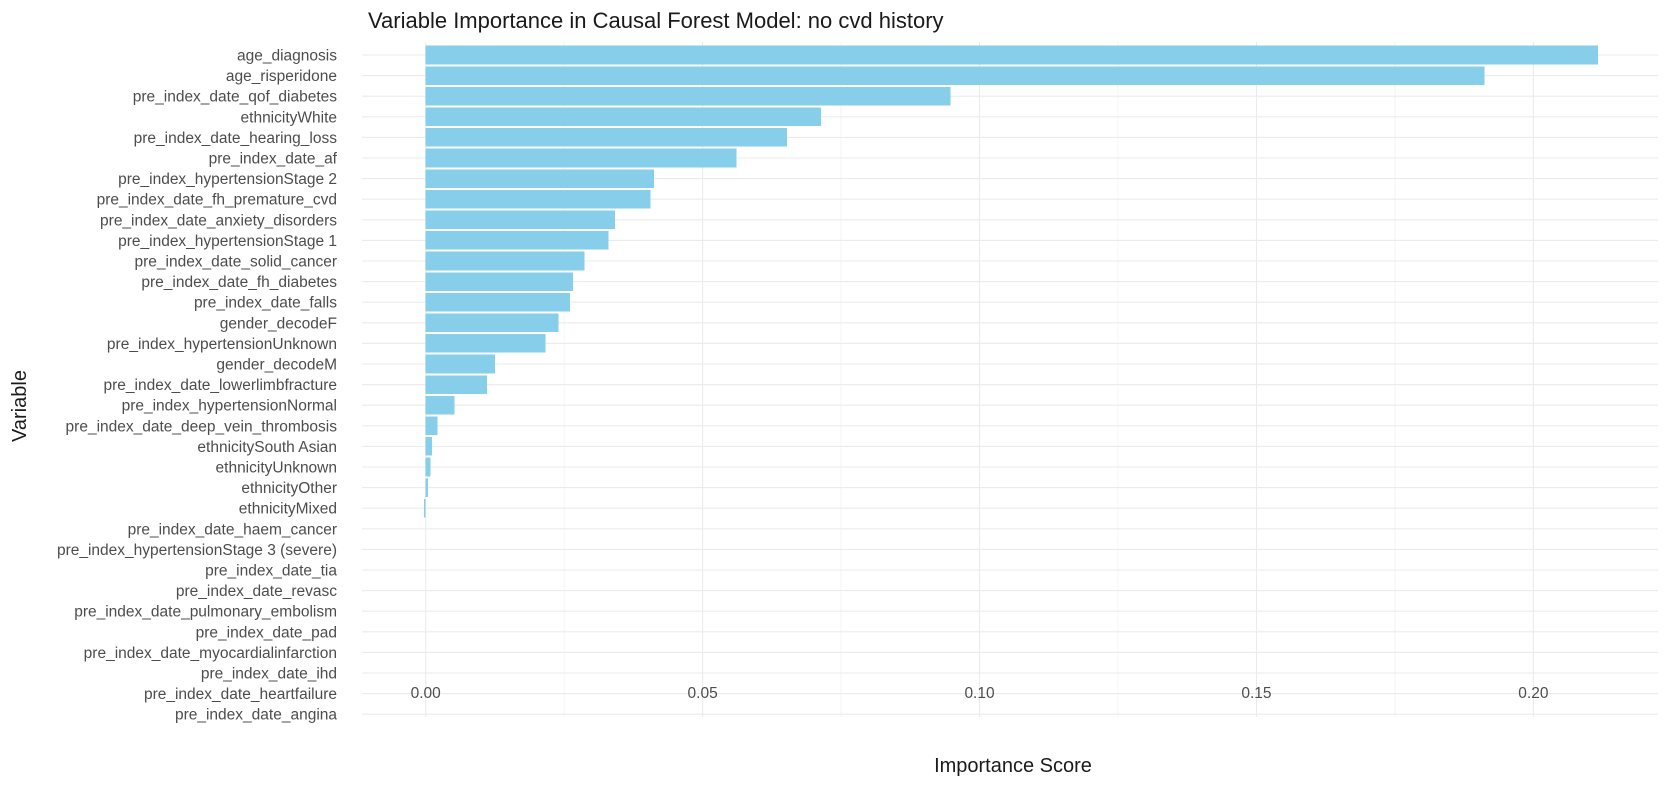 This screenshot has width=1668, height=785. What do you see at coordinates (221, 385) in the screenshot?
I see `y-tick-label: pre_index_date_lowerlimbfracture` at bounding box center [221, 385].